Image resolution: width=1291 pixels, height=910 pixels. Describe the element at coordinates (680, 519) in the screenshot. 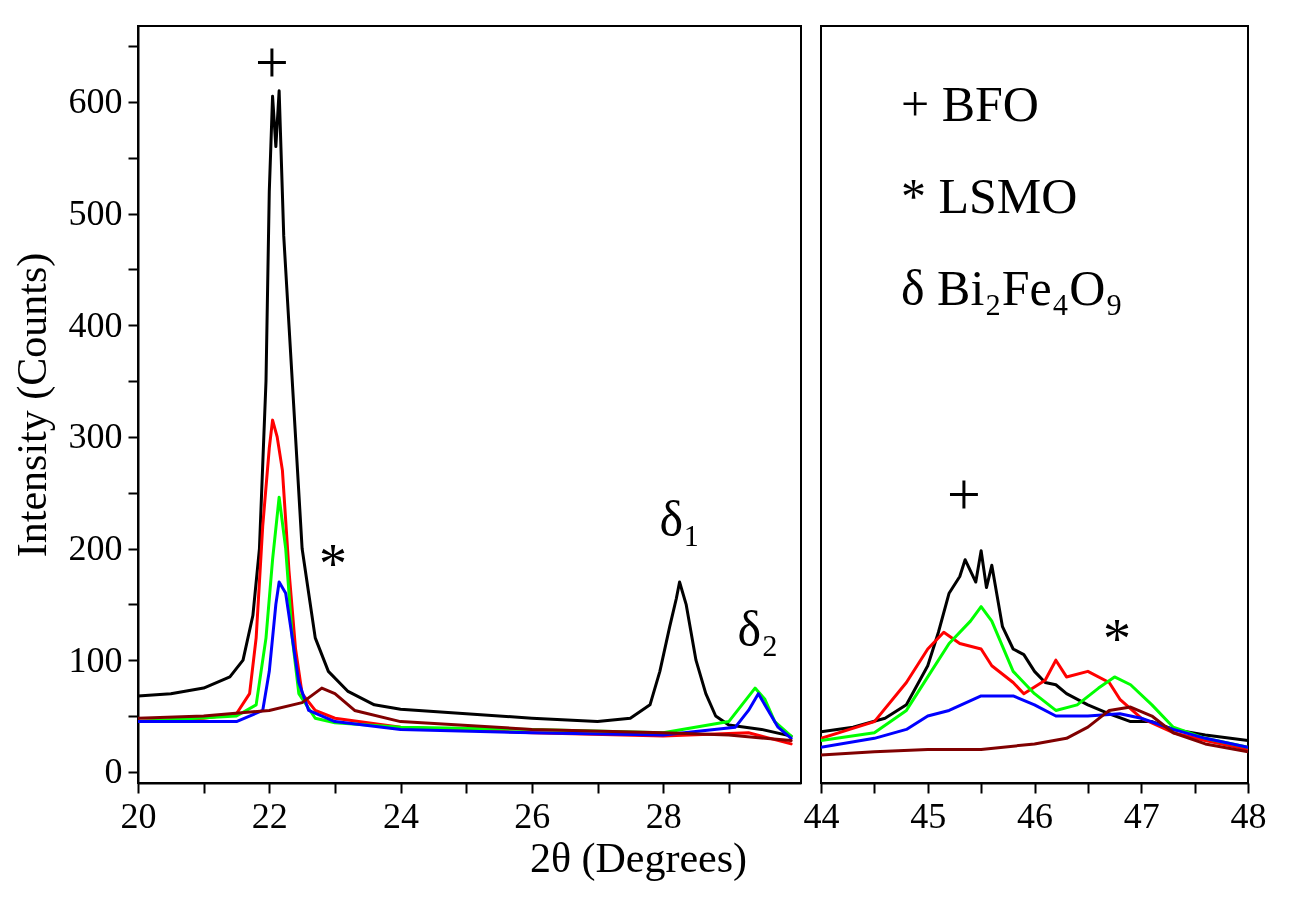

I see `annotation: δ₁` at that location.